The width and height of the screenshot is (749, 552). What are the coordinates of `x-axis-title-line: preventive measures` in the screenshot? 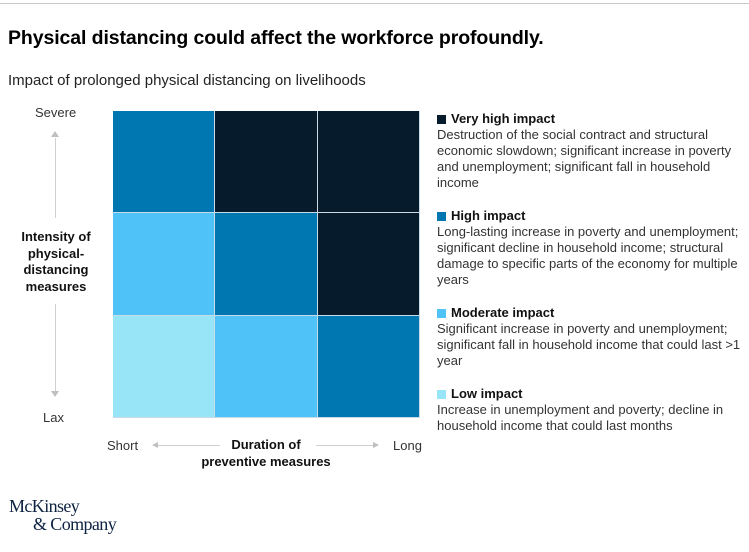 It's located at (266, 461).